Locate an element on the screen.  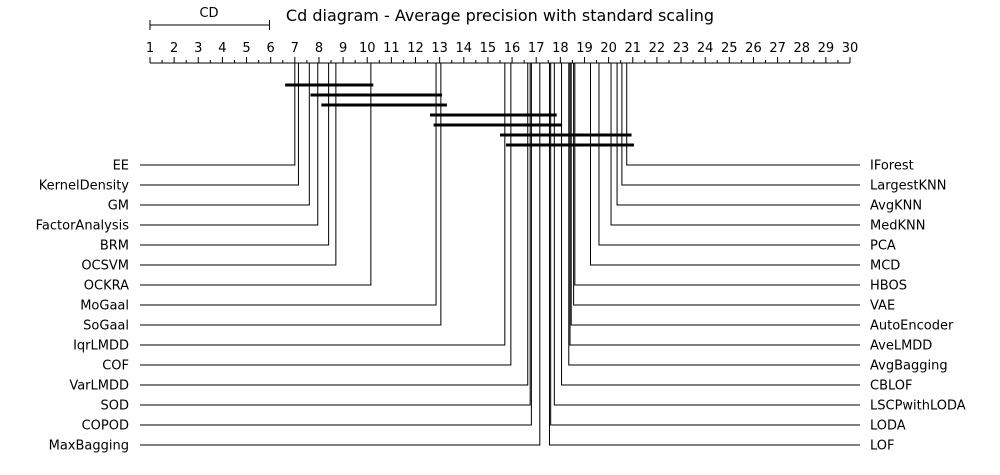
method-label: EE is located at coordinates (121, 166).